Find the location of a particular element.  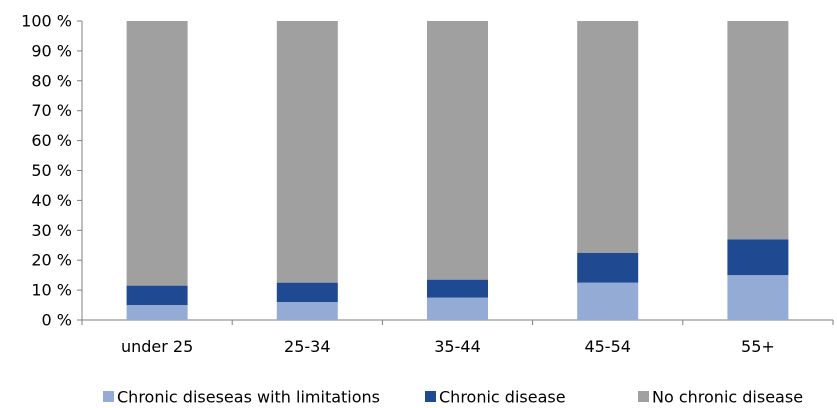

x-tick-label: 55+ is located at coordinates (758, 346).